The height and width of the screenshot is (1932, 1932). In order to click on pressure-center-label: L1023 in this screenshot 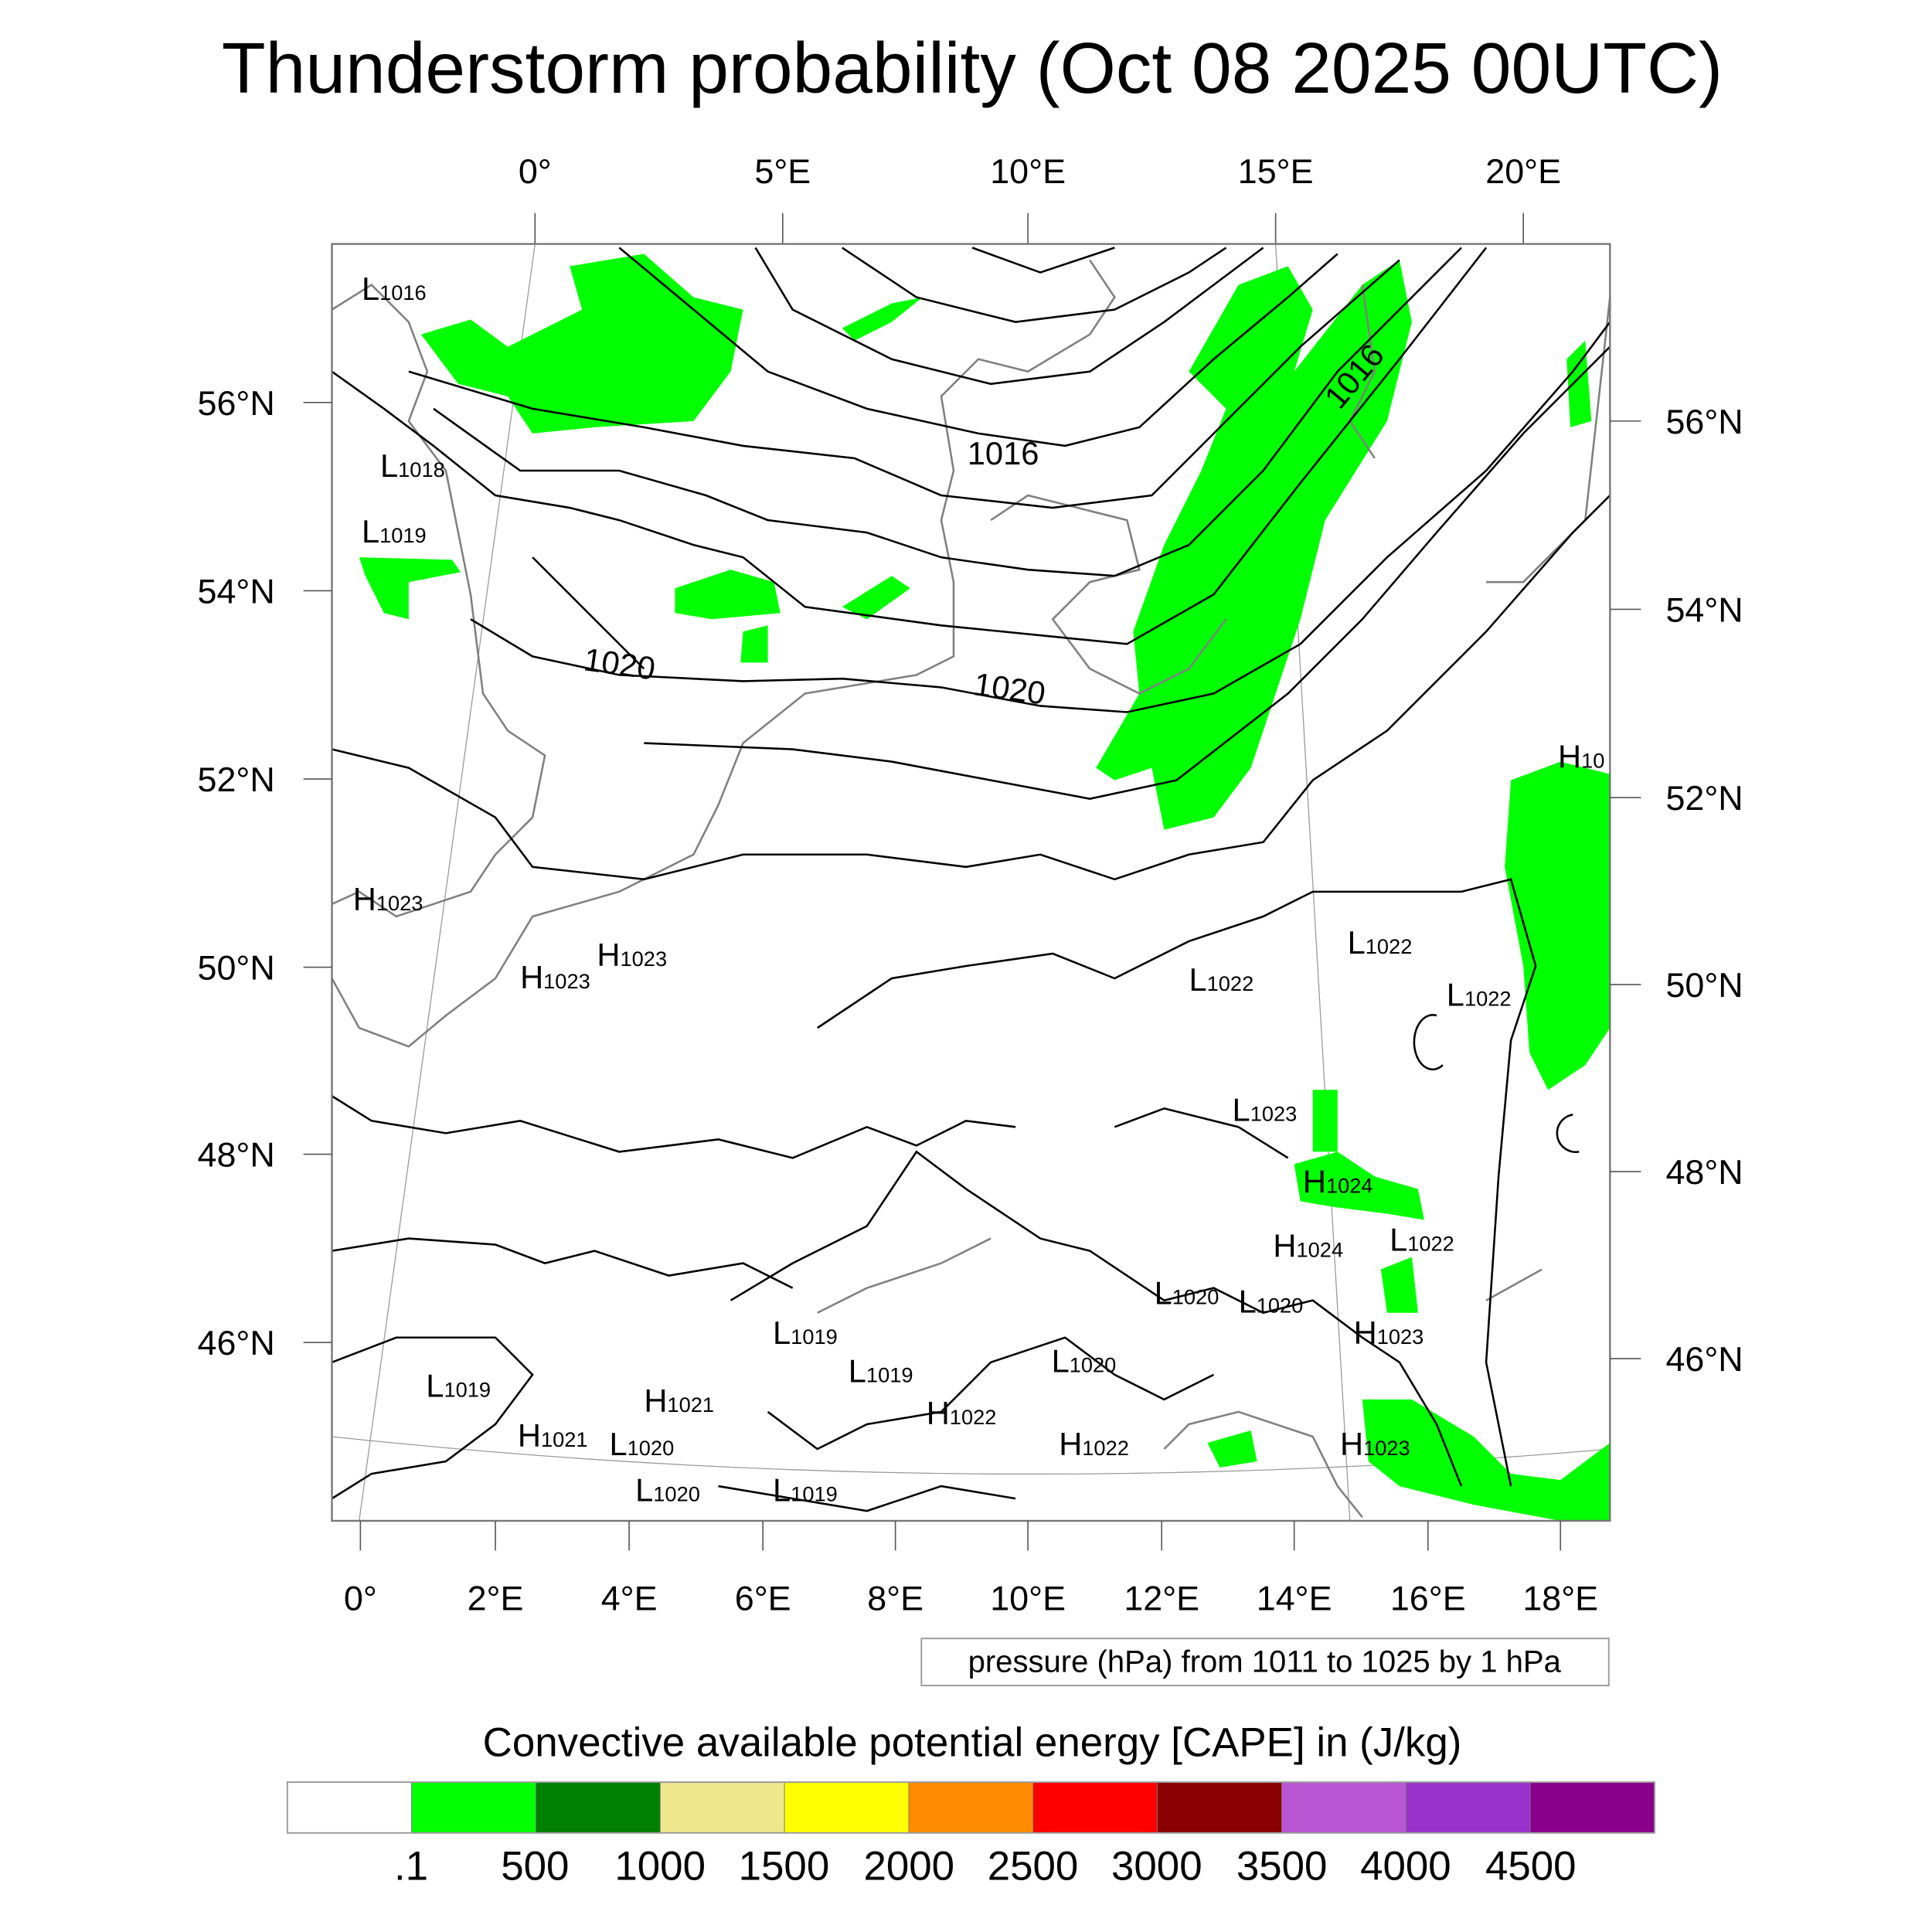, I will do `click(1265, 1109)`.